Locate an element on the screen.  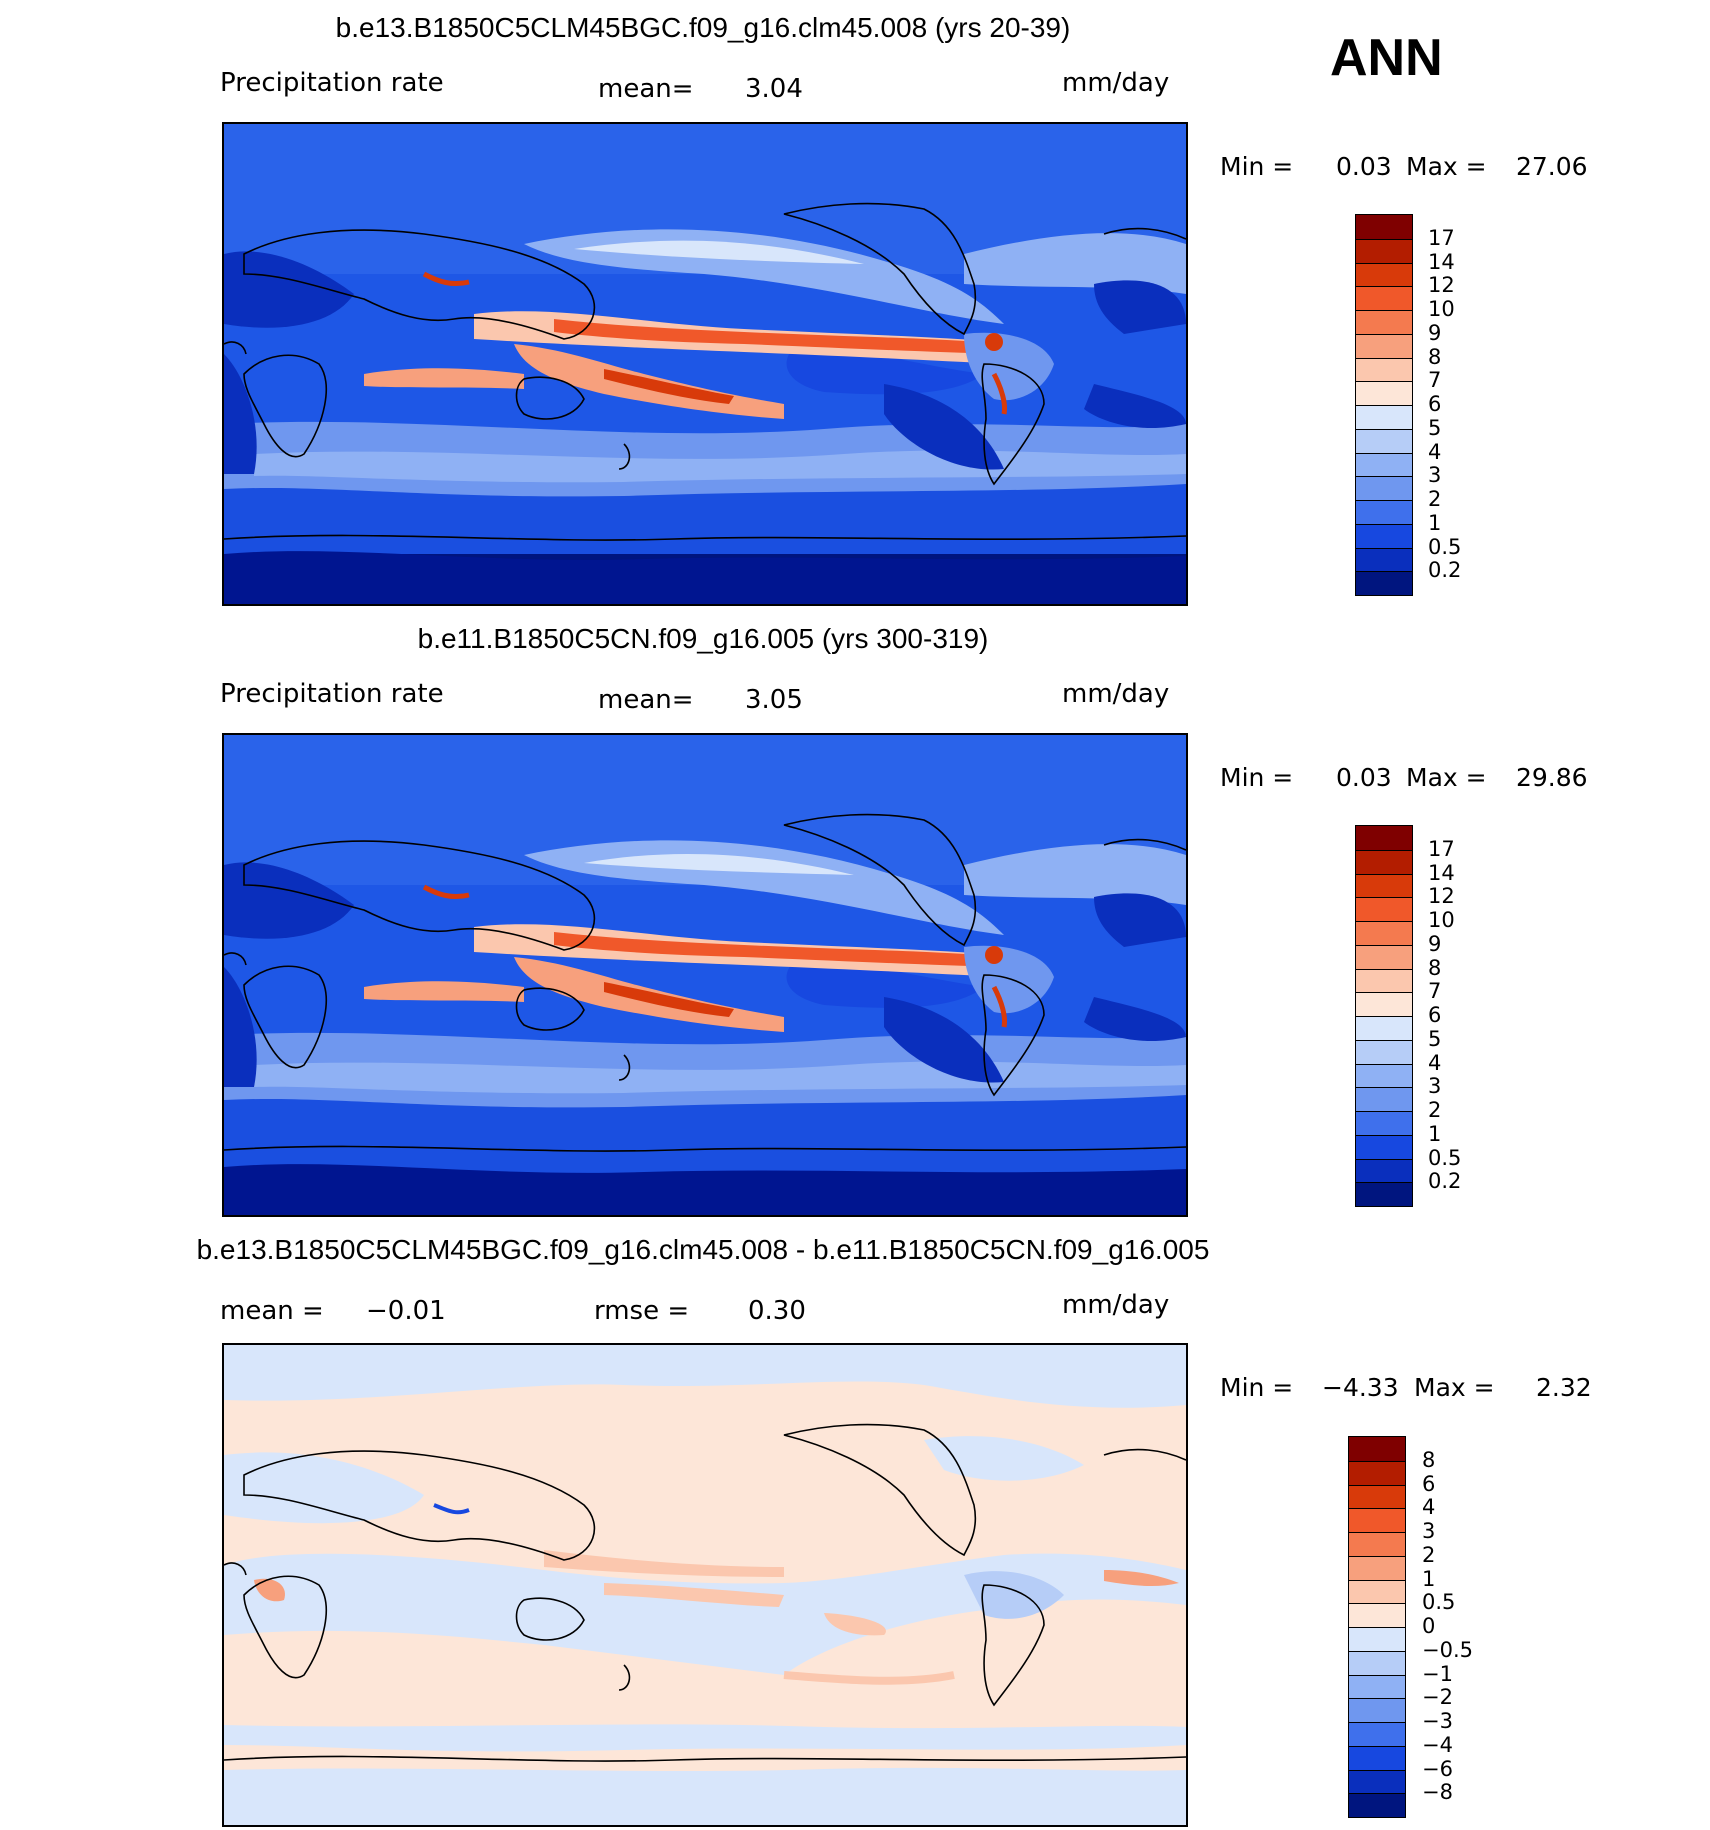
panel-1-colorbar-label: 7 is located at coordinates (1435, 380).